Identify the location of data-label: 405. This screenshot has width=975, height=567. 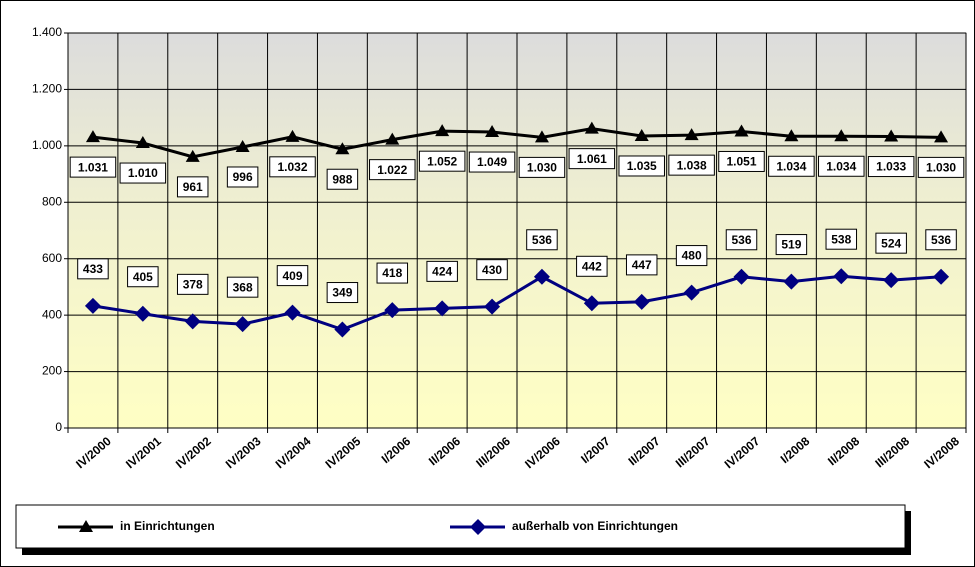
(143, 277).